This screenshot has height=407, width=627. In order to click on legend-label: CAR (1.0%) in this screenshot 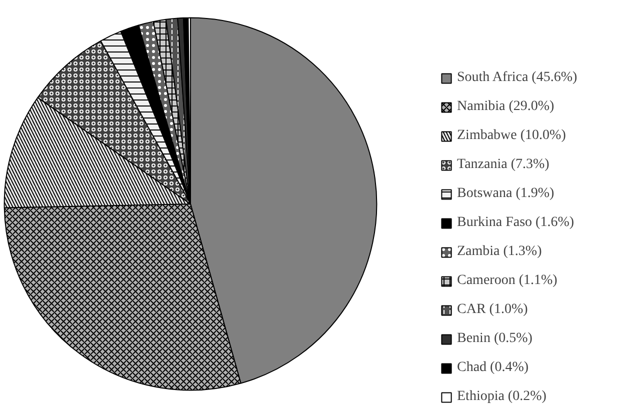, I will do `click(492, 310)`.